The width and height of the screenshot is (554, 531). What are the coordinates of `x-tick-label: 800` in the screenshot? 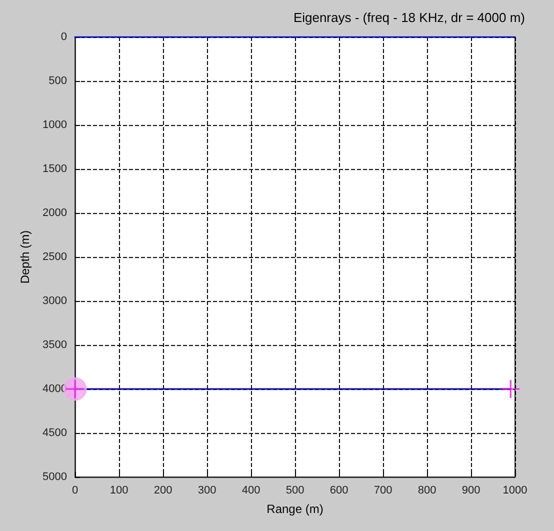 It's located at (427, 490).